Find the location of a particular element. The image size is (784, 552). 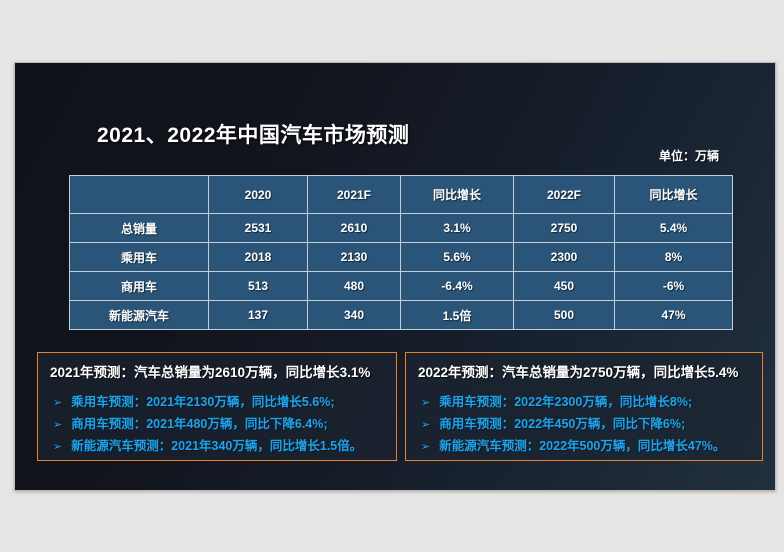

cell-value: 137 is located at coordinates (258, 315).